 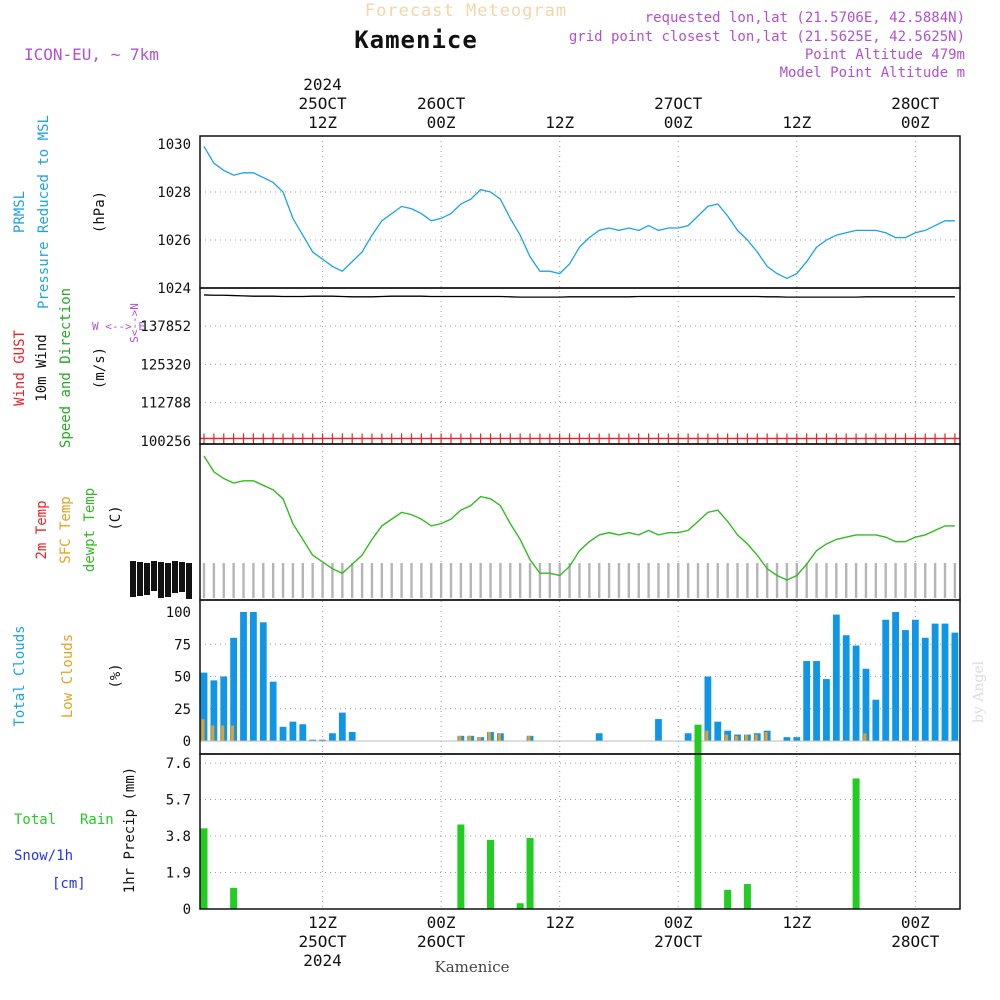 I want to click on wind-label-gust: Wind GUST, so click(x=20, y=368).